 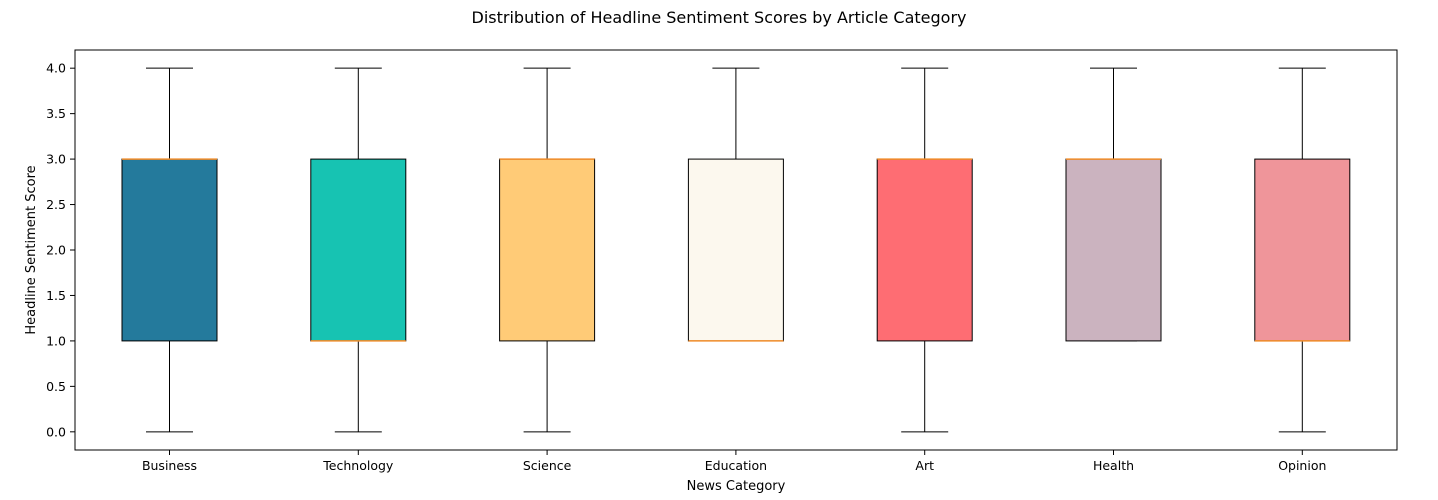 I want to click on y-tick-label: 3.0, so click(x=56, y=159).